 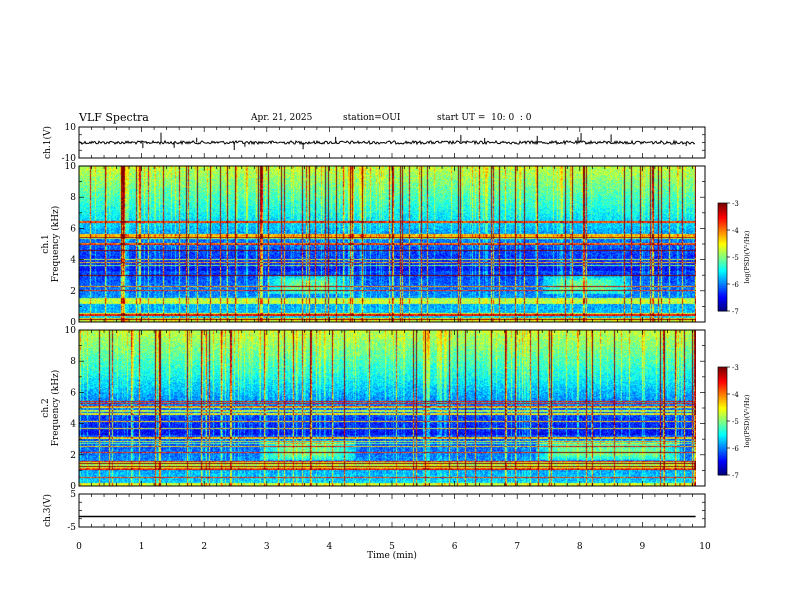 I want to click on panel-ch1v: -10 10 ch.1(V), so click(x=374, y=143).